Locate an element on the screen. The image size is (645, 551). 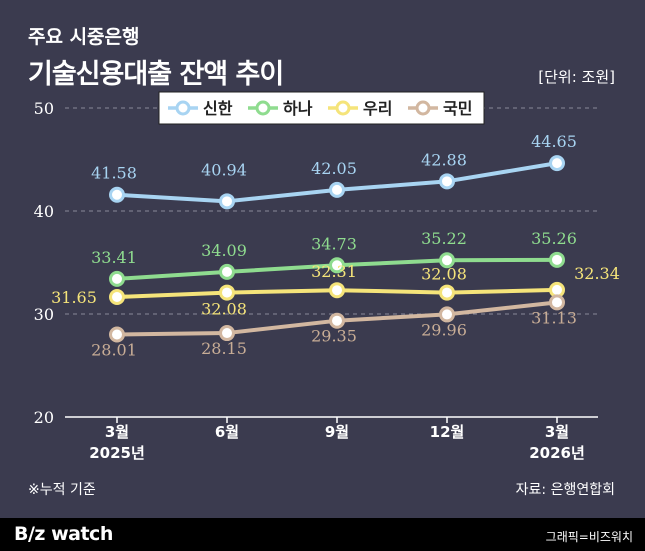
data-label: 42.88 is located at coordinates (444, 159).